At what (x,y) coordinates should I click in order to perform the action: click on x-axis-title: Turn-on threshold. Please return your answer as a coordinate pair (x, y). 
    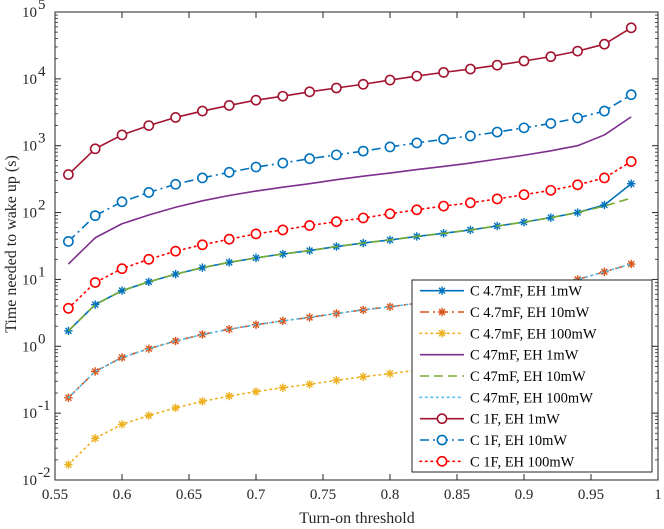
    Looking at the image, I should click on (356, 518).